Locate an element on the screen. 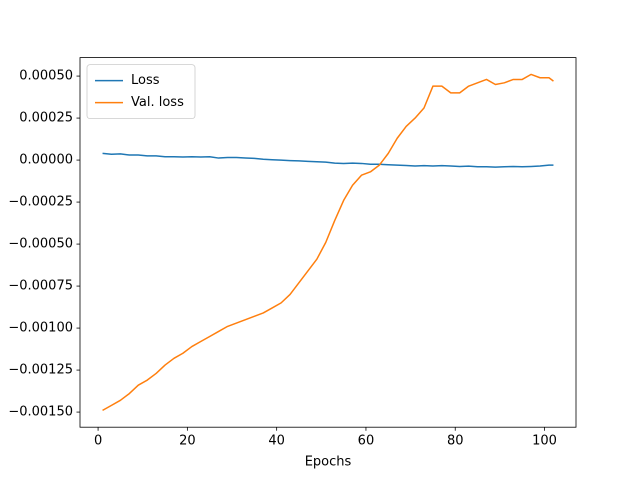  y-tick-label: −0.00150 is located at coordinates (40, 412).